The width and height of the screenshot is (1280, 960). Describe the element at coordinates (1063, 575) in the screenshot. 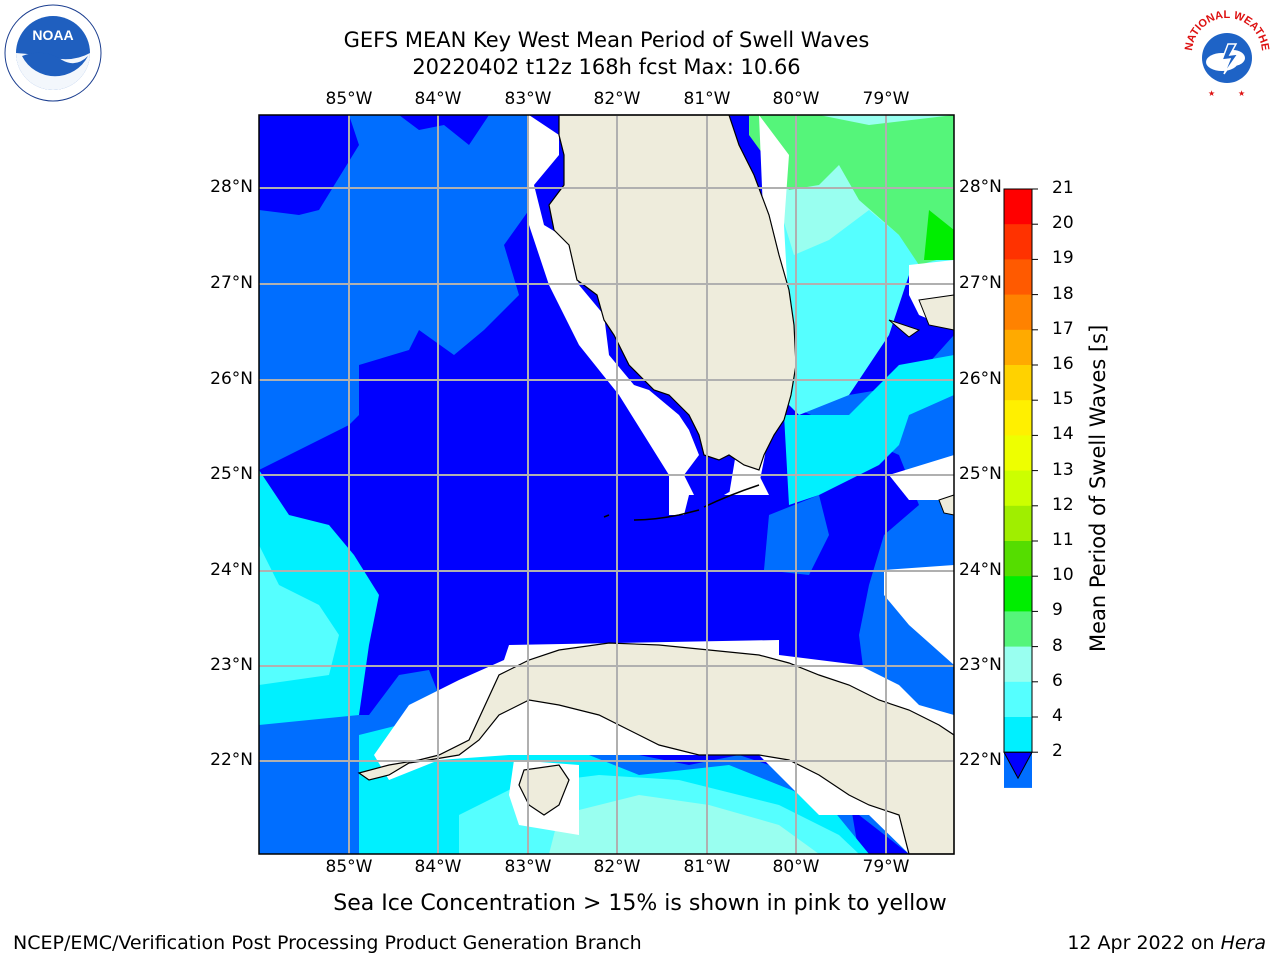

I see `colorbar-level-label: 10` at that location.